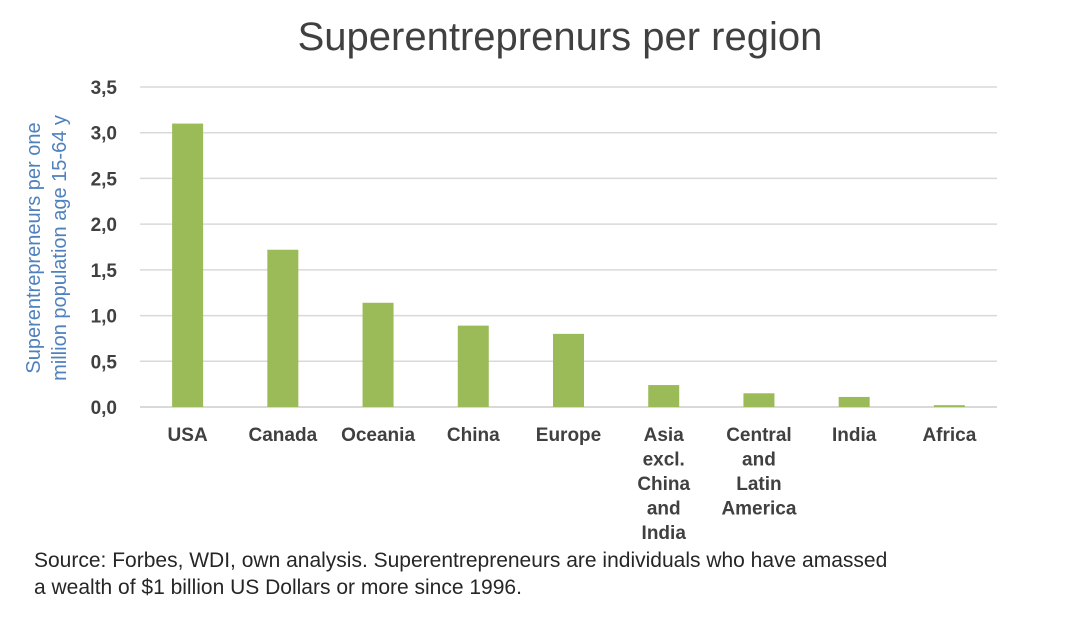 Image resolution: width=1080 pixels, height=618 pixels. Describe the element at coordinates (663, 484) in the screenshot. I see `x-tick-label: Asia excl. China and India` at that location.